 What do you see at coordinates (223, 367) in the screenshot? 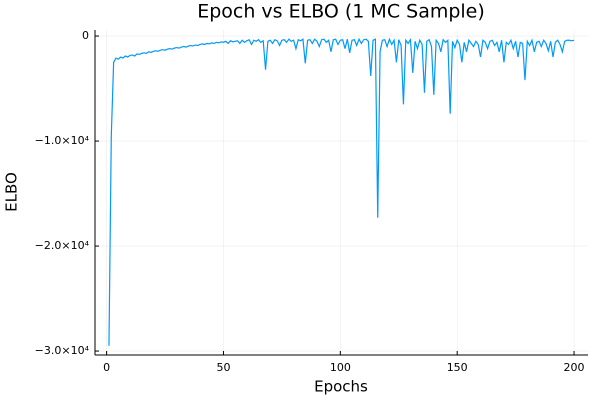
I see `x-tick-label: 50` at bounding box center [223, 367].